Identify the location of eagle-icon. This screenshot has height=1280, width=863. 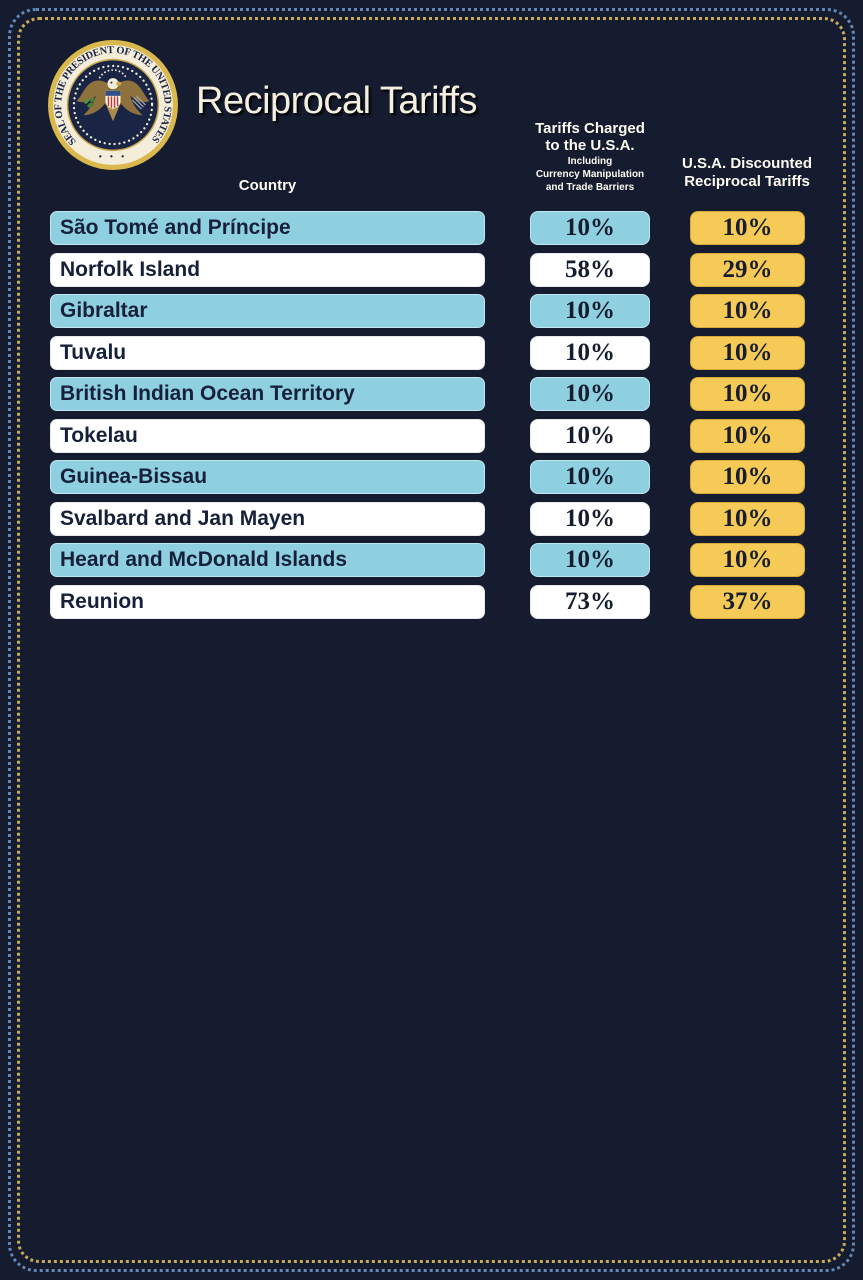
(113, 95).